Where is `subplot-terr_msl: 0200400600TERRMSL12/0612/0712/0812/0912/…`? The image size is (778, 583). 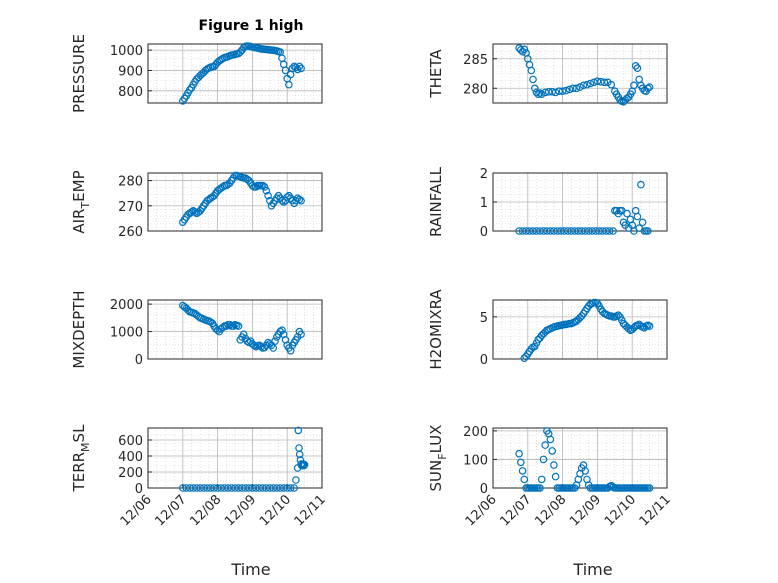 subplot-terr_msl: 0200400600TERRMSL12/0612/0712/0812/0912/… is located at coordinates (199, 476).